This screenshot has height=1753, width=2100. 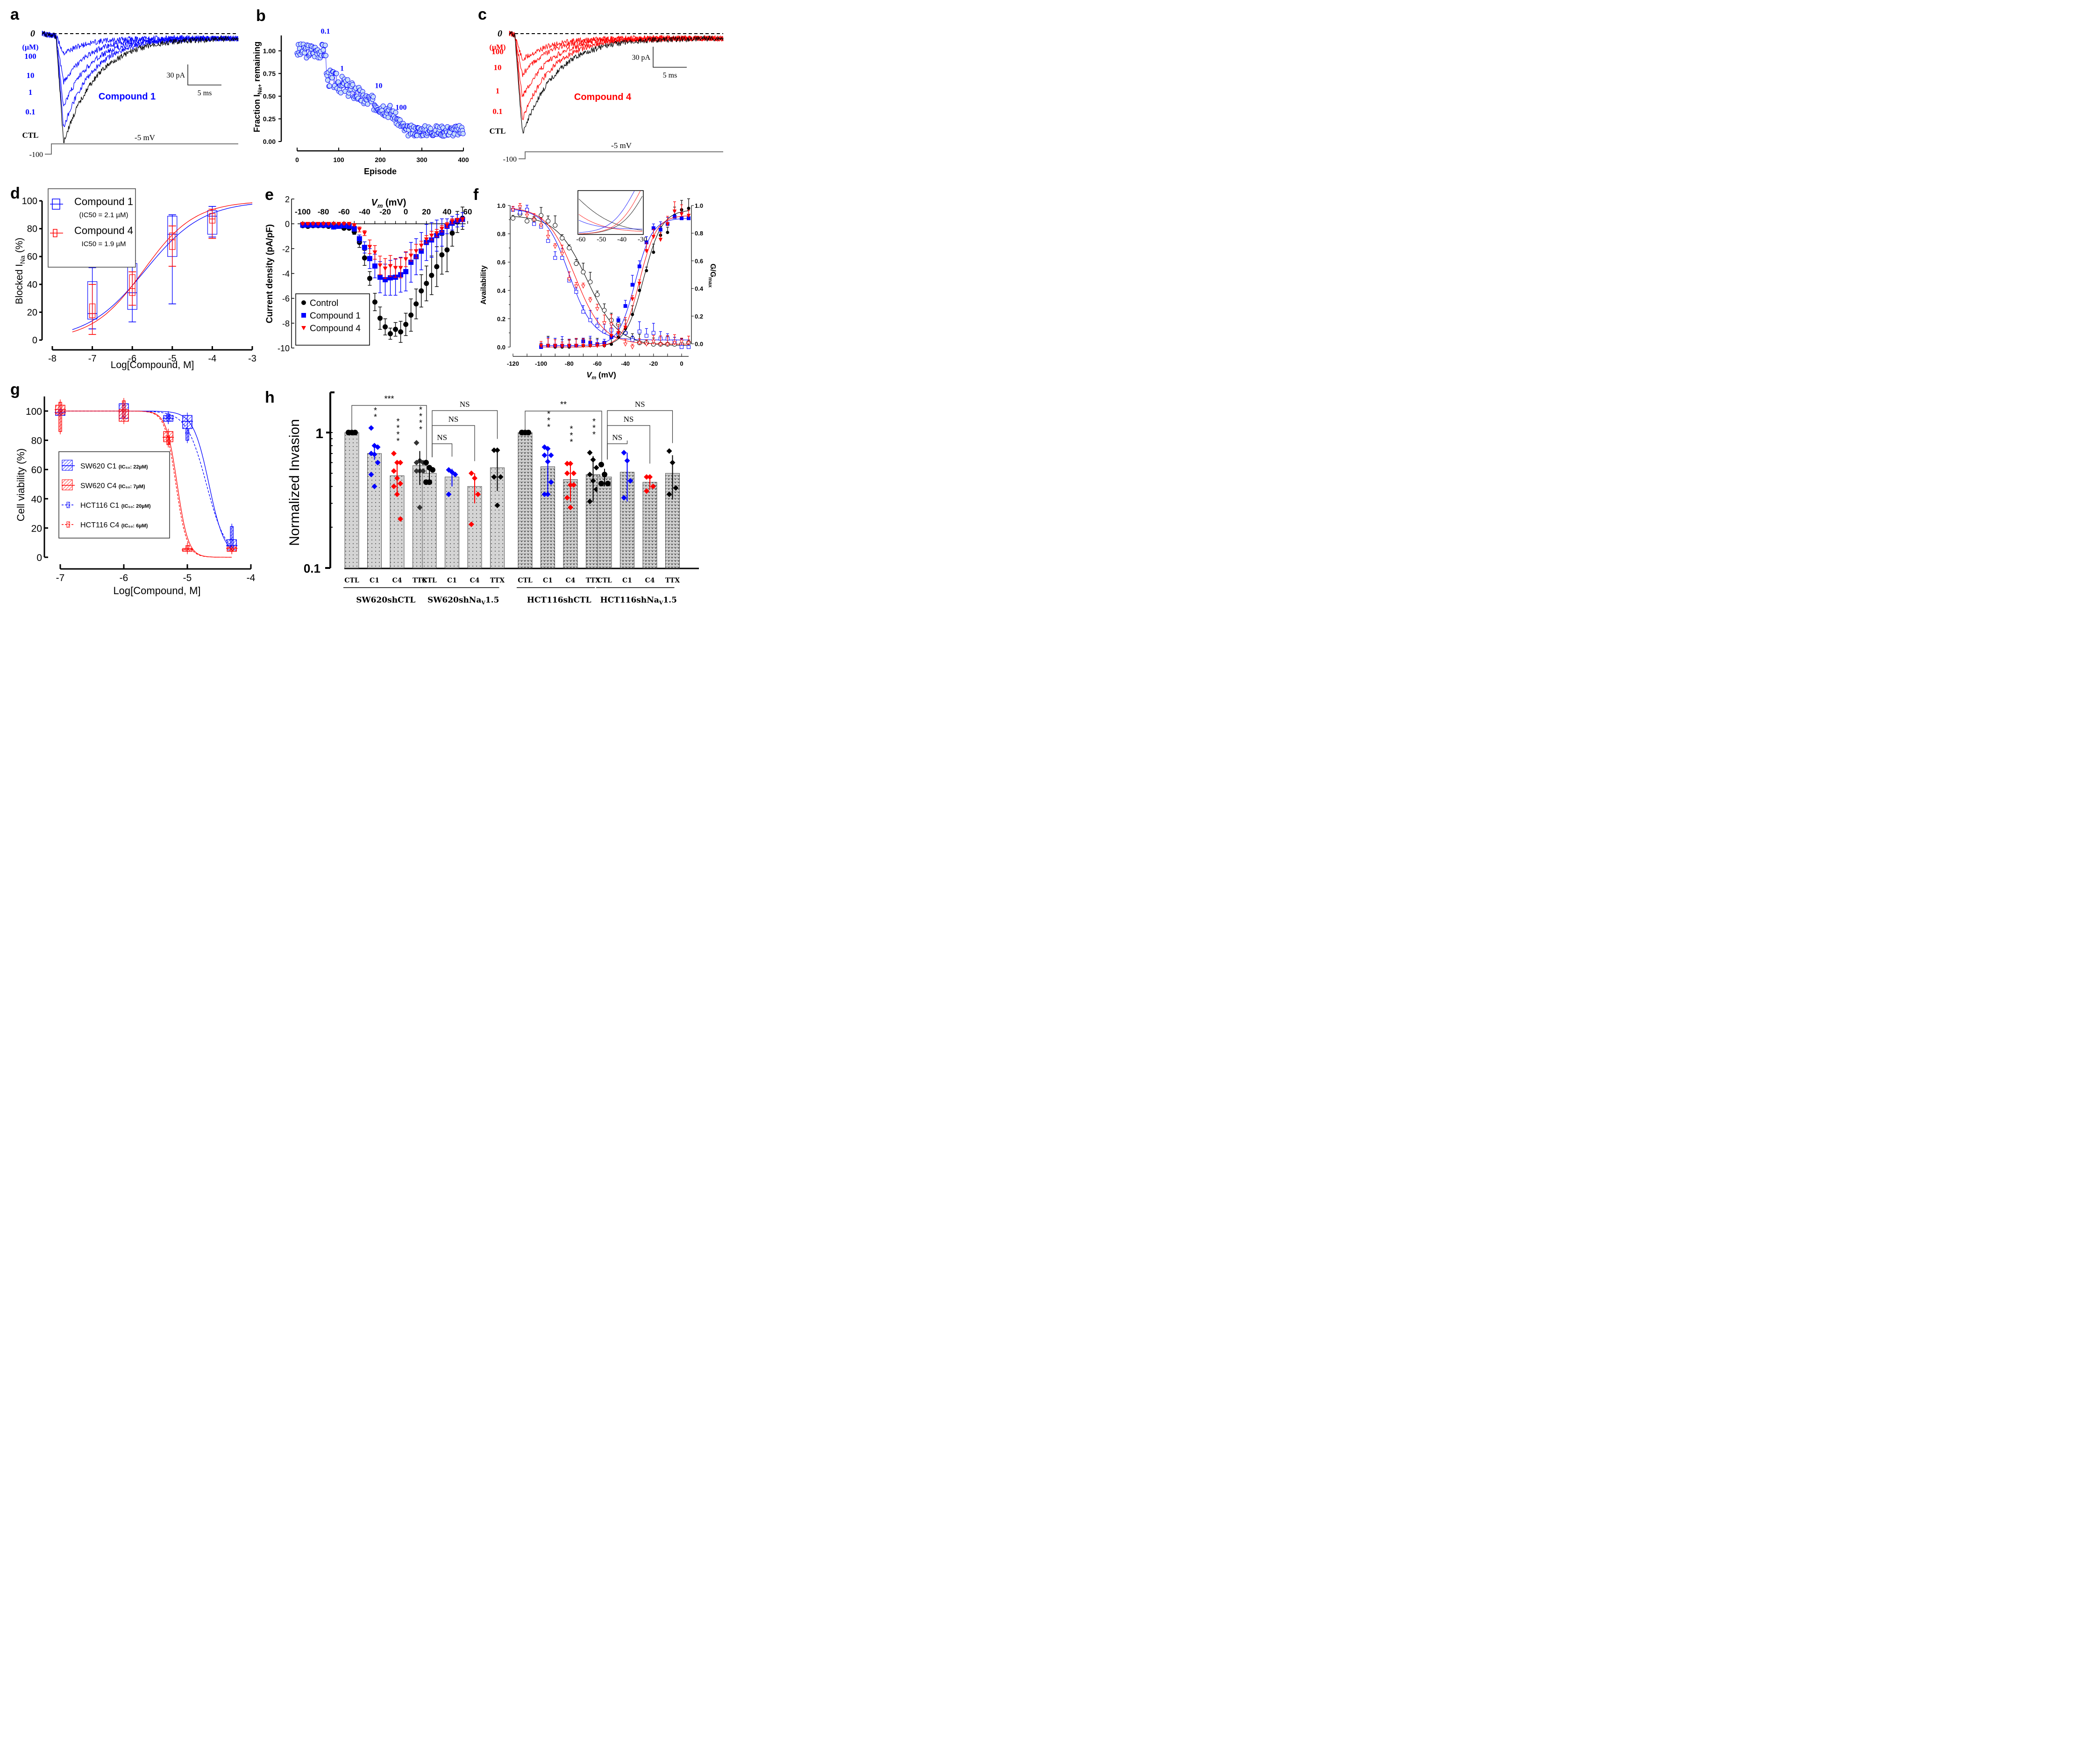 What do you see at coordinates (559, 601) in the screenshot?
I see `group-label: HCT116shCTL` at bounding box center [559, 601].